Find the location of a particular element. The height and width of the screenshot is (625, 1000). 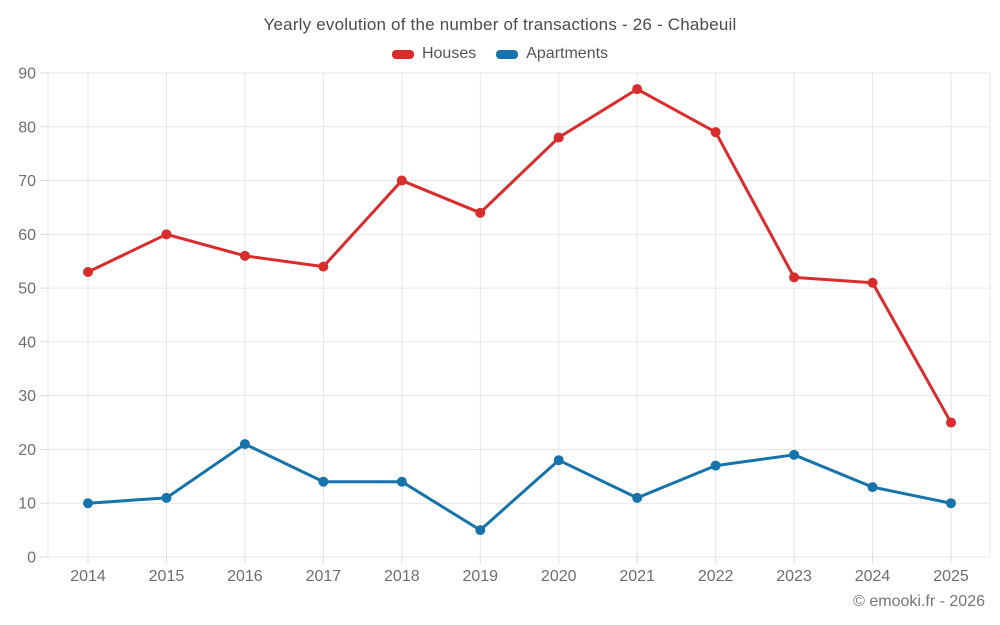

data-point-apartments-2018 is located at coordinates (401, 481).